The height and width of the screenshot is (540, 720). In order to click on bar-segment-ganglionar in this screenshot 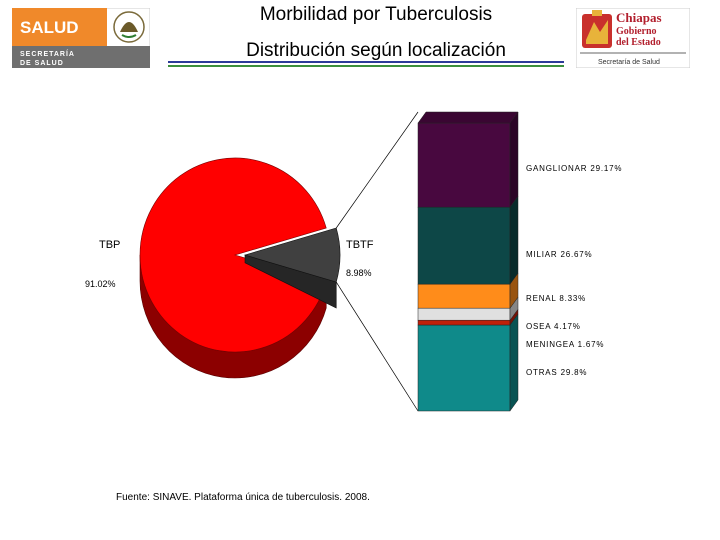, I will do `click(464, 165)`.